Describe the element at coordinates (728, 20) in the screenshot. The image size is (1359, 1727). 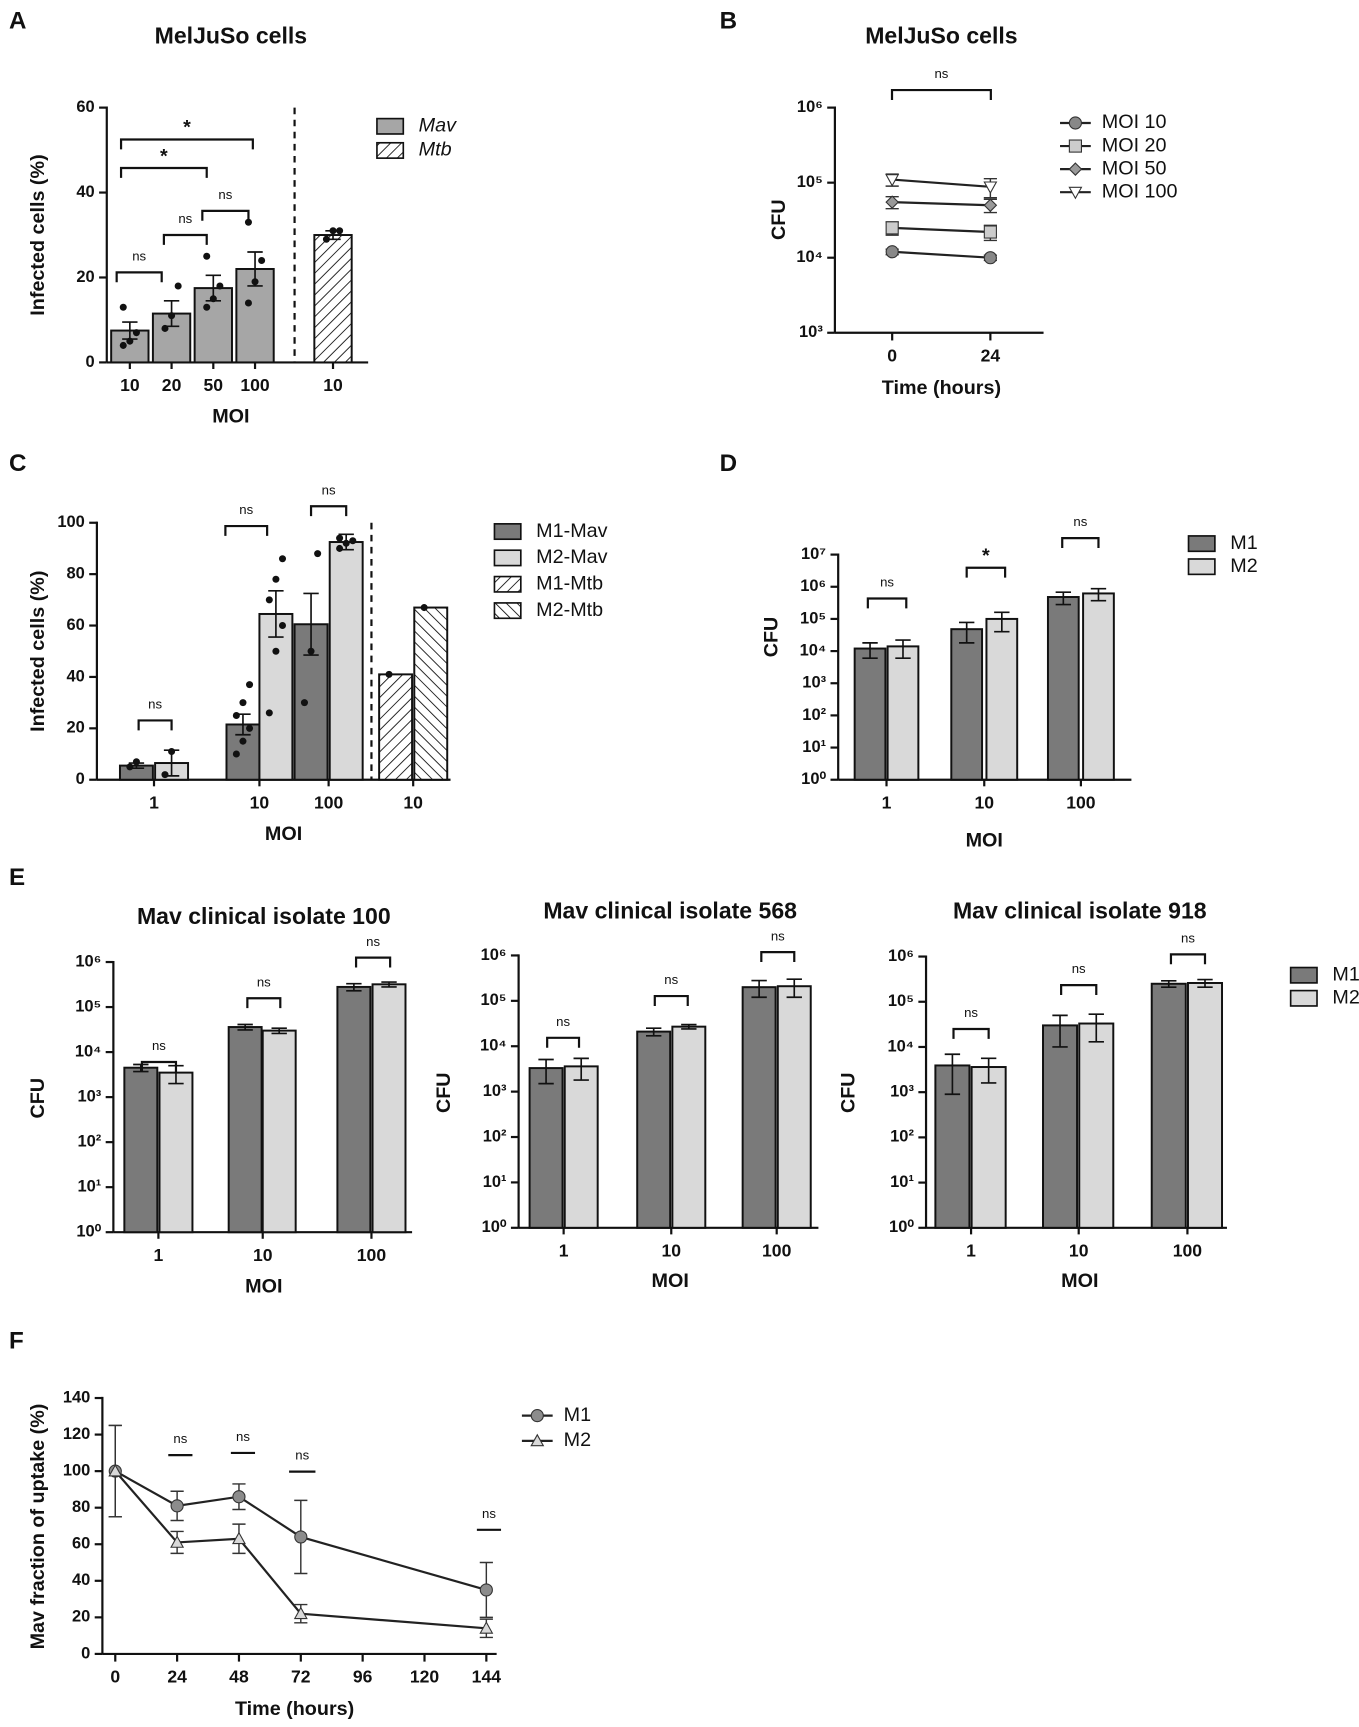
I see `panel-label: B` at that location.